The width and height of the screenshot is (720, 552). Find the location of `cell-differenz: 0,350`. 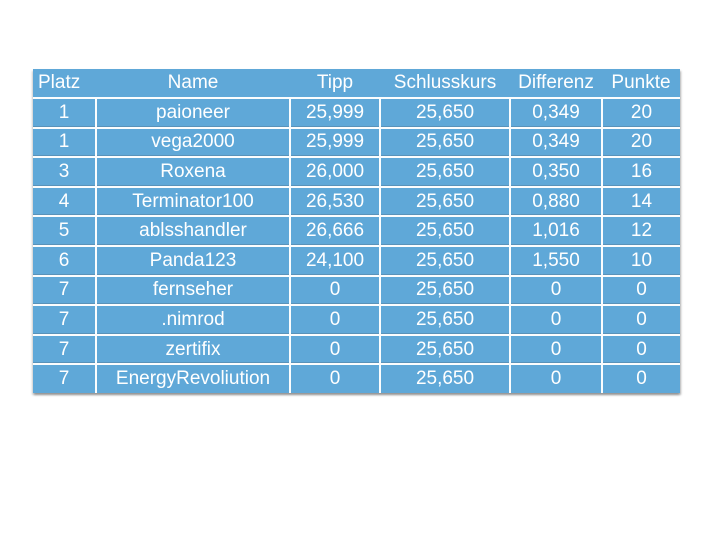

cell-differenz: 0,350 is located at coordinates (556, 172).